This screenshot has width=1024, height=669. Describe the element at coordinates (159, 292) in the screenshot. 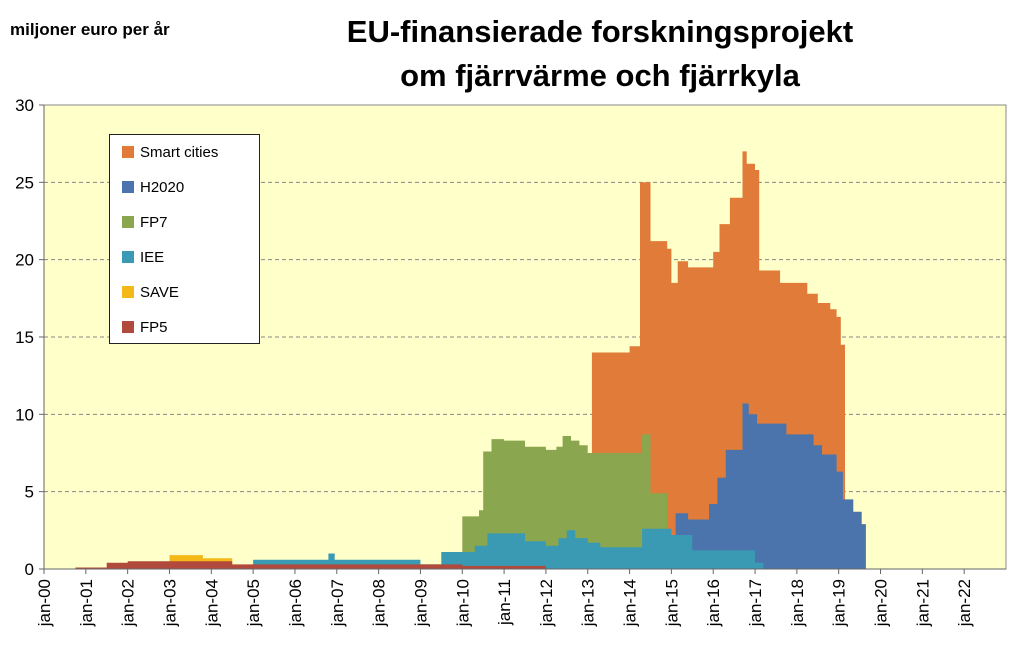

I see `legend-label: SAVE` at that location.